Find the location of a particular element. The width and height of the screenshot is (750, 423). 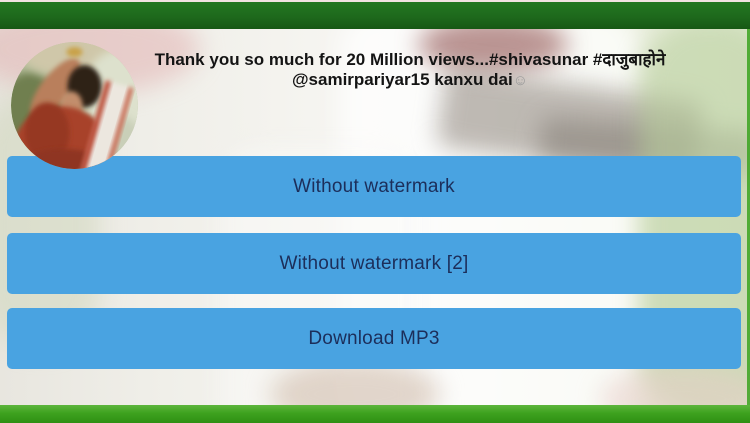

top-accent-line is located at coordinates (375, 1).